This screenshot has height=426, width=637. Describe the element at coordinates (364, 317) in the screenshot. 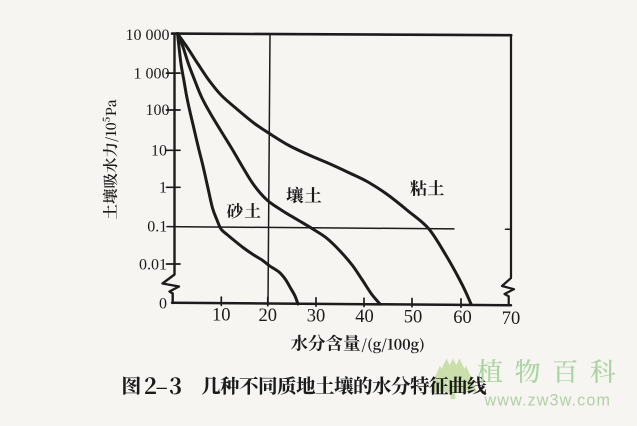

I see `svg-text: 40` at that location.